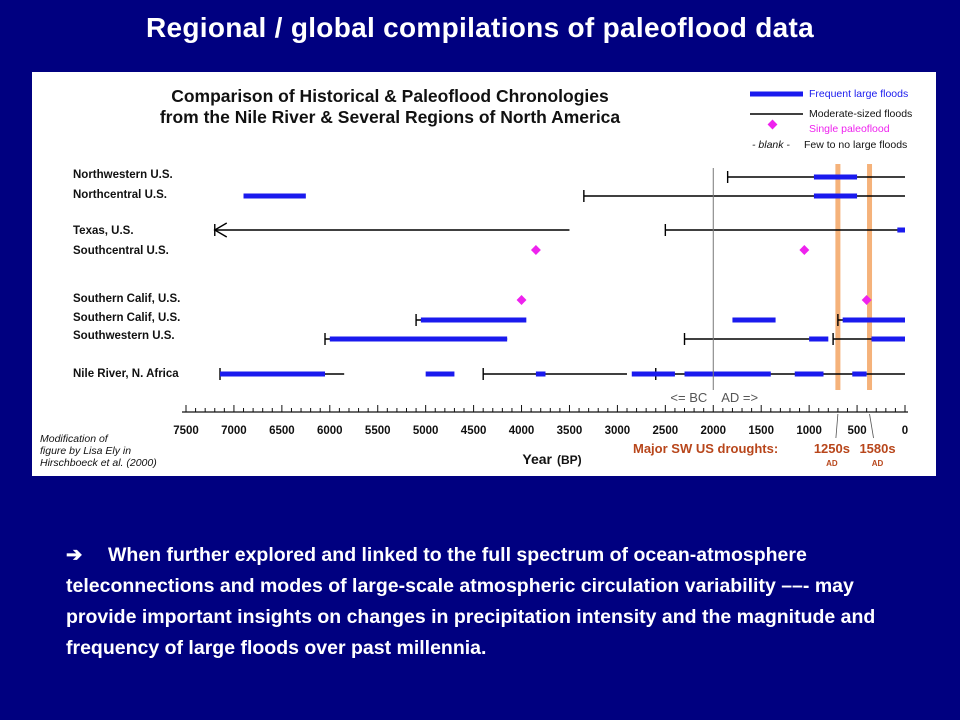 Image resolution: width=960 pixels, height=720 pixels. Describe the element at coordinates (809, 431) in the screenshot. I see `x-tick-label: 1000` at that location.